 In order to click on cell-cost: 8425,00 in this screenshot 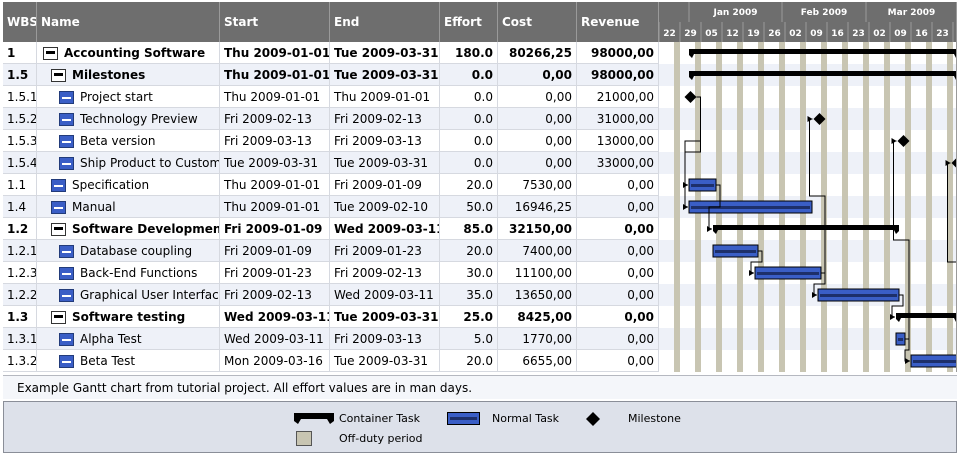, I will do `click(537, 317)`.